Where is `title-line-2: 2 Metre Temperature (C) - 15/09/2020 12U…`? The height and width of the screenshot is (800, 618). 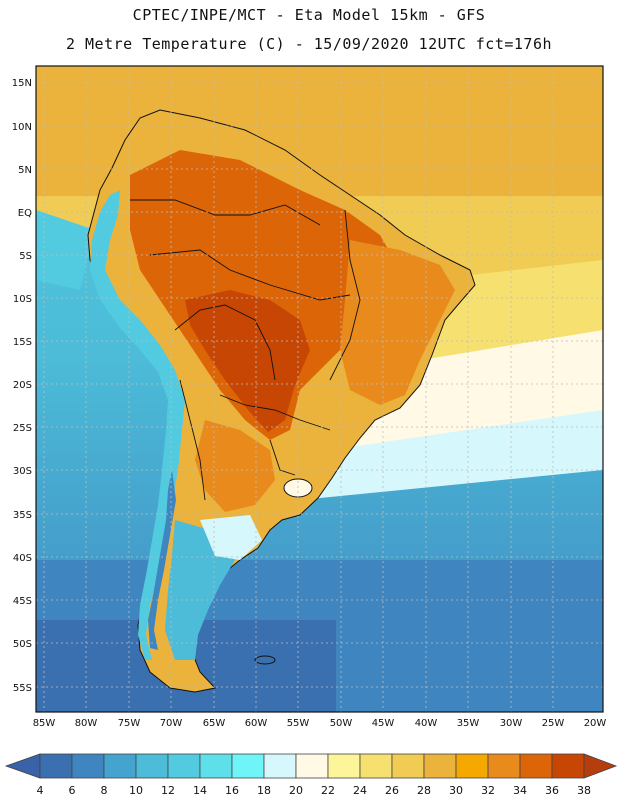 title-line-2: 2 Metre Temperature (C) - 15/09/2020 12U… is located at coordinates (309, 44).